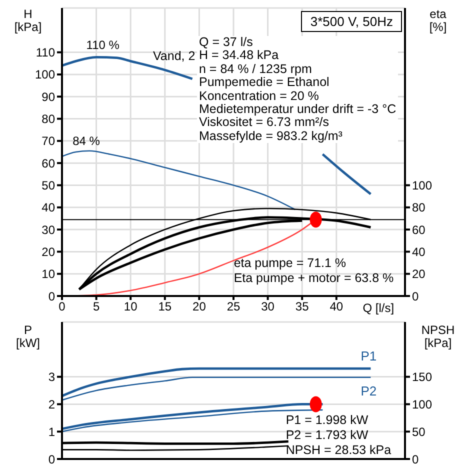 The image size is (463, 471). Describe the element at coordinates (49, 163) in the screenshot. I see `y-tick-label: 60` at that location.